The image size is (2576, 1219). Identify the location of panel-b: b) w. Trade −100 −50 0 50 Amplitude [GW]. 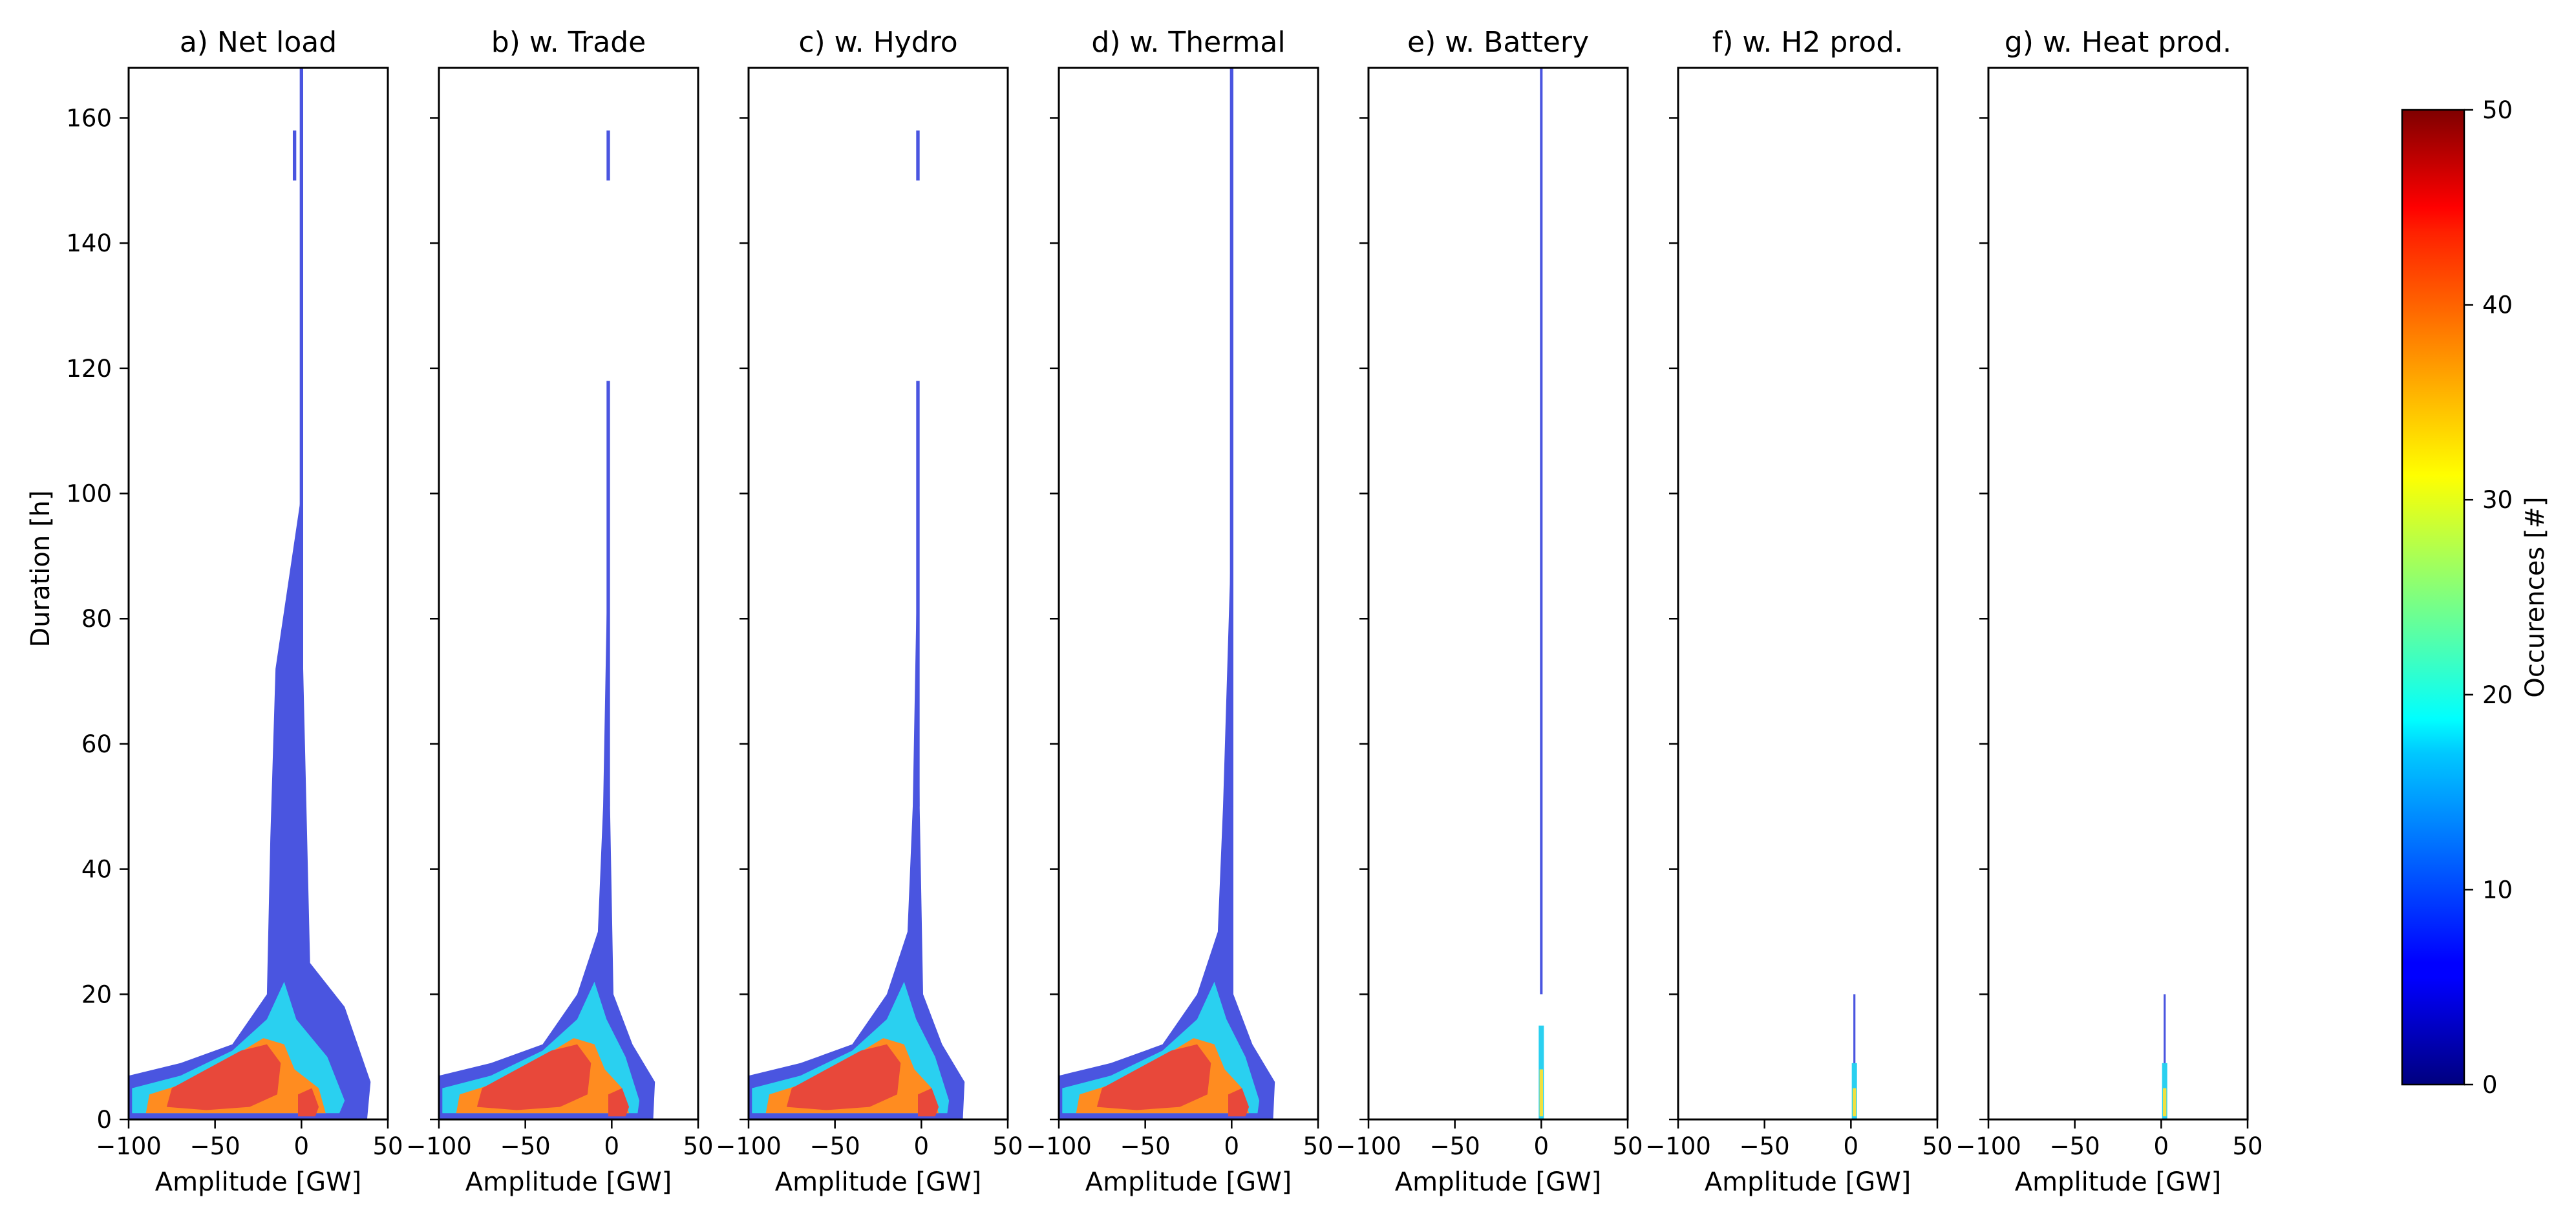
(559, 611).